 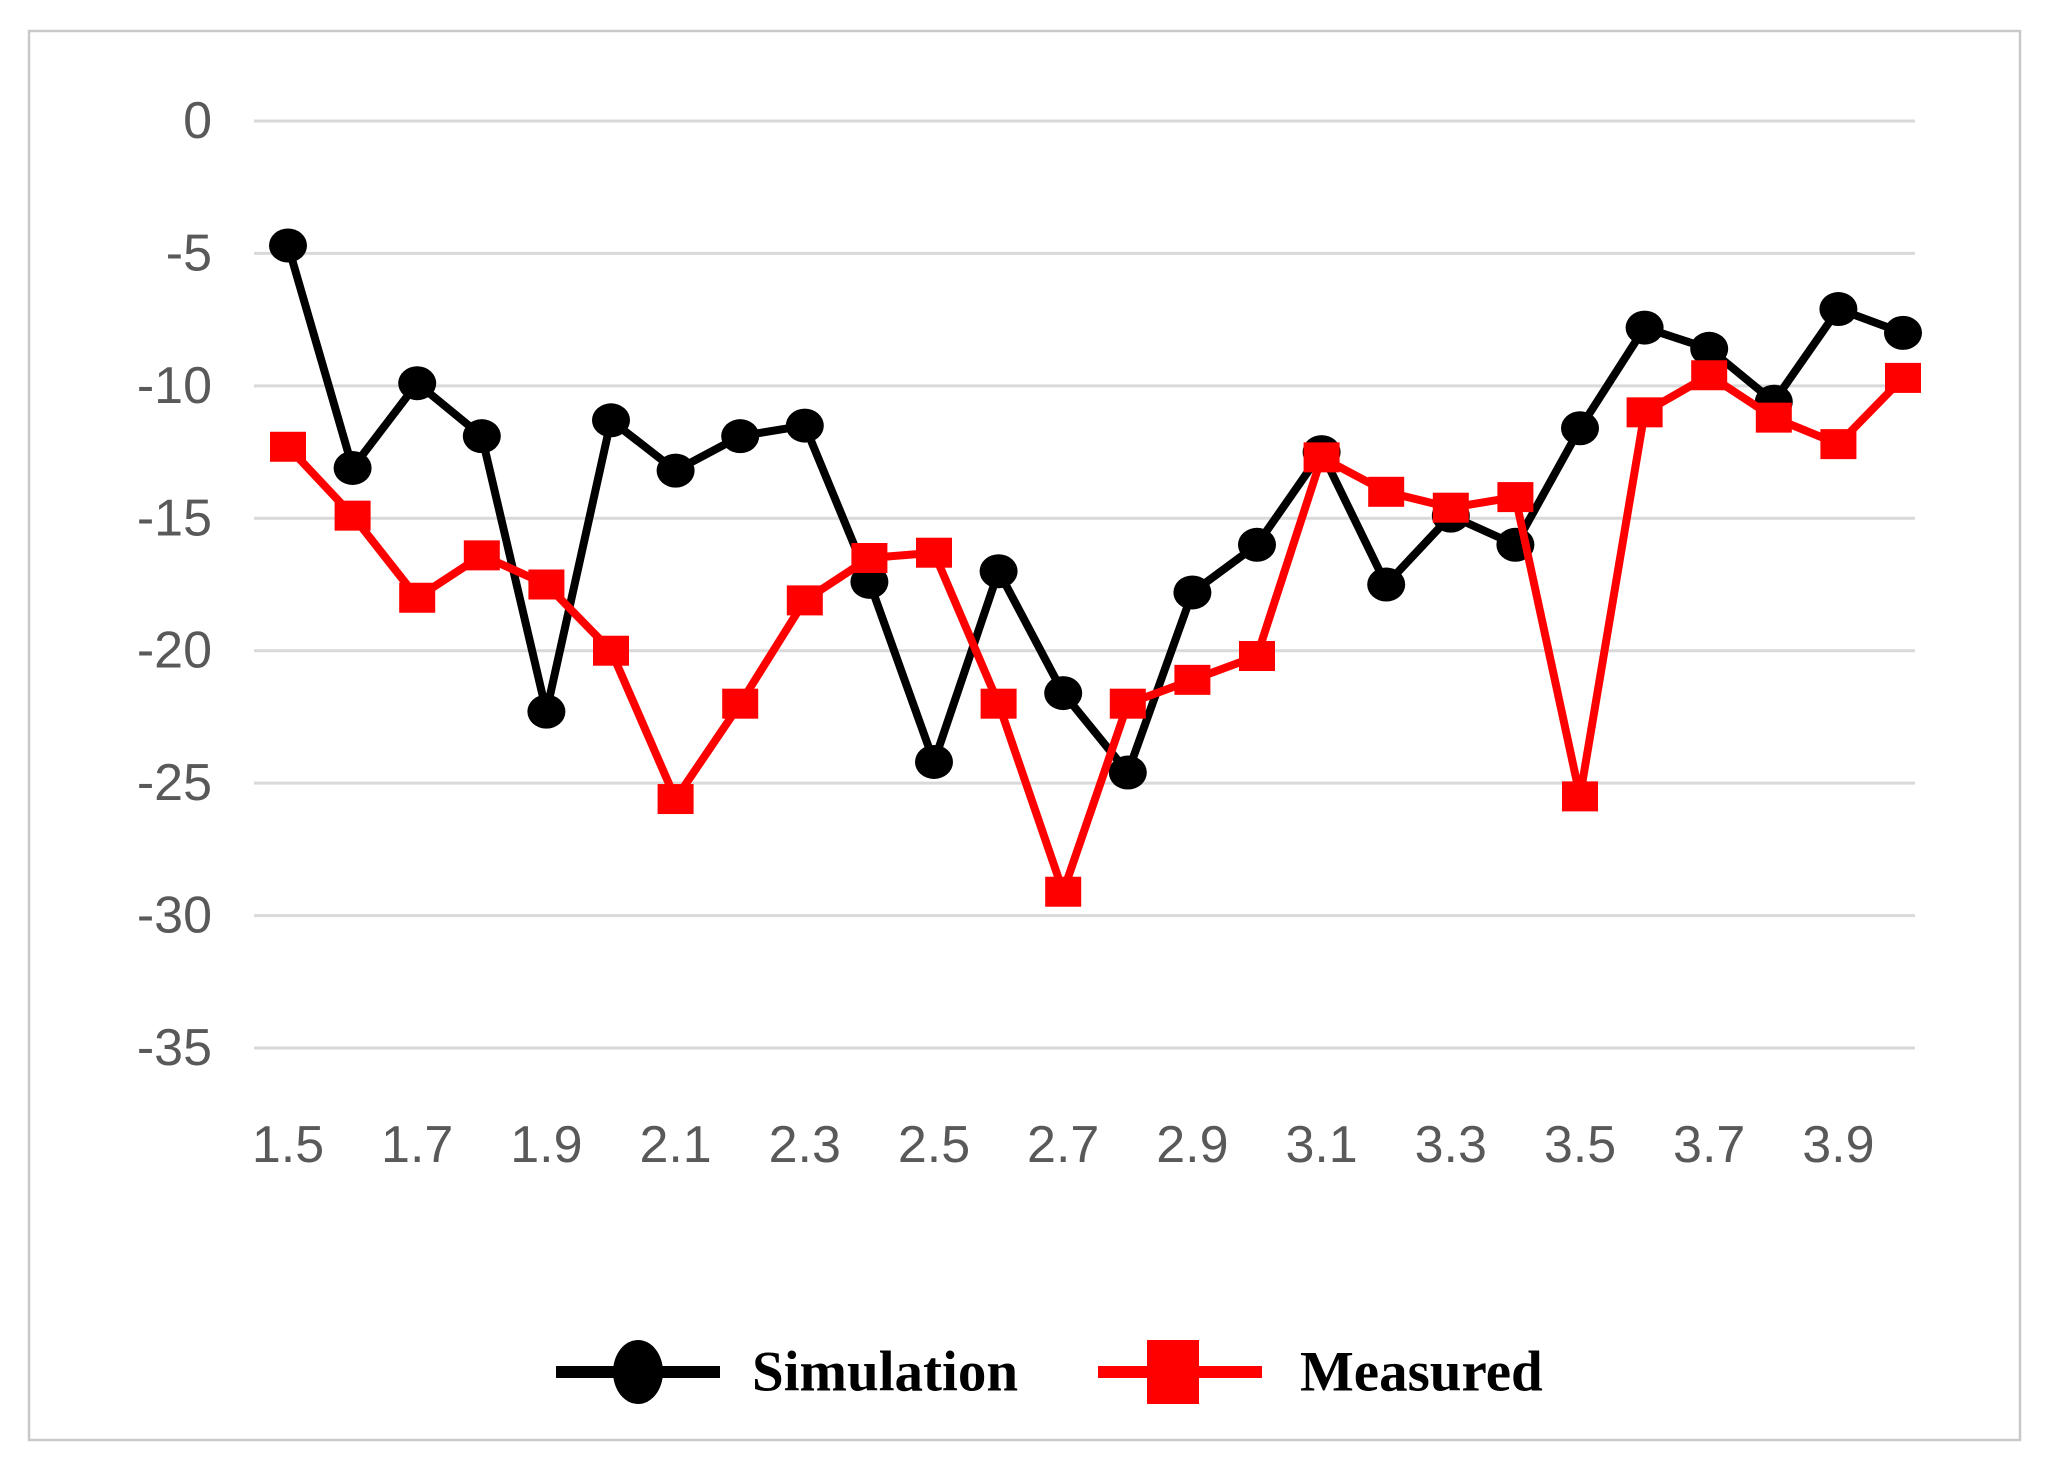 What do you see at coordinates (174, 651) in the screenshot?
I see `y-axis-tick-label: -20` at bounding box center [174, 651].